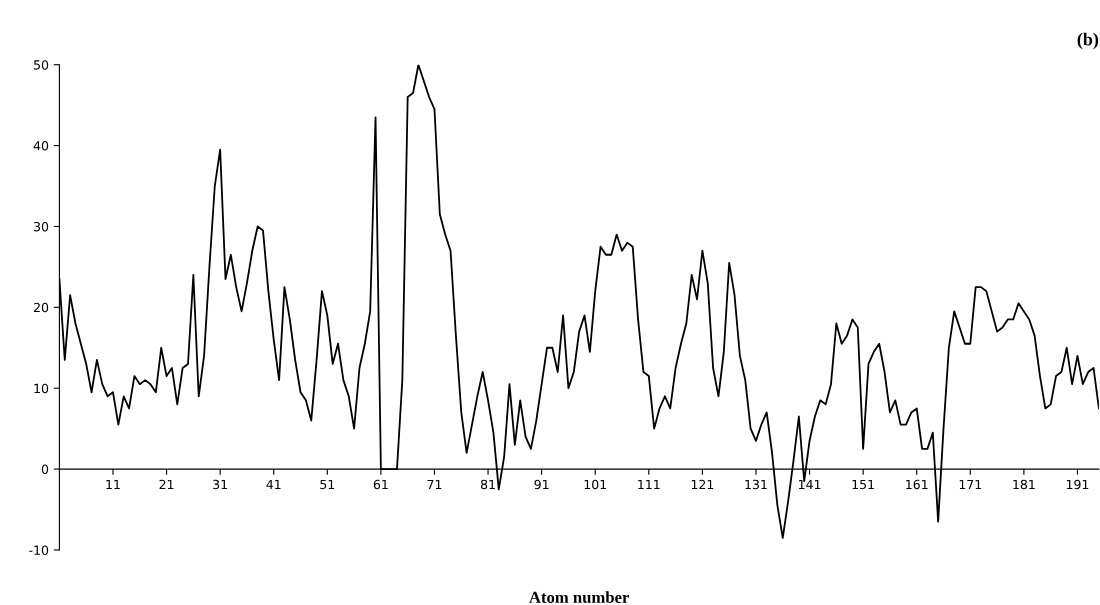 Image resolution: width=1100 pixels, height=605 pixels. What do you see at coordinates (1088, 41) in the screenshot?
I see `chart-title: (b)` at bounding box center [1088, 41].